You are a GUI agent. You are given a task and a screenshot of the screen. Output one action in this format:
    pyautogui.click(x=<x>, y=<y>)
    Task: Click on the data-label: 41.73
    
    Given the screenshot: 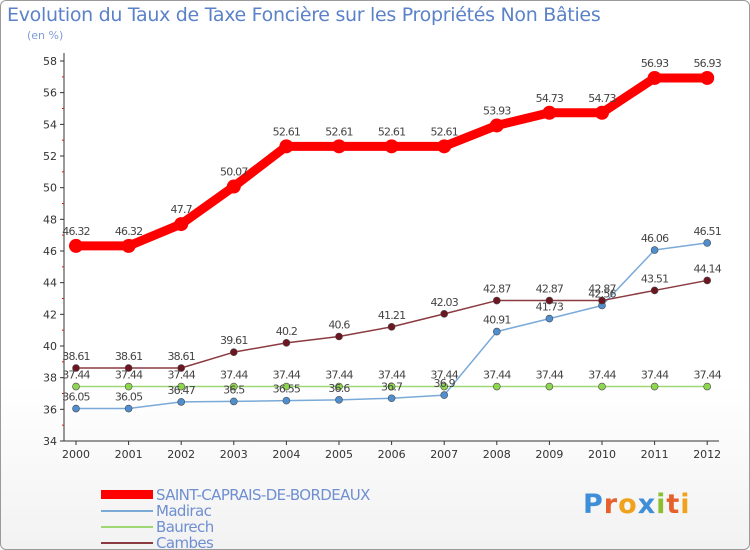 What is the action you would take?
    pyautogui.click(x=550, y=307)
    